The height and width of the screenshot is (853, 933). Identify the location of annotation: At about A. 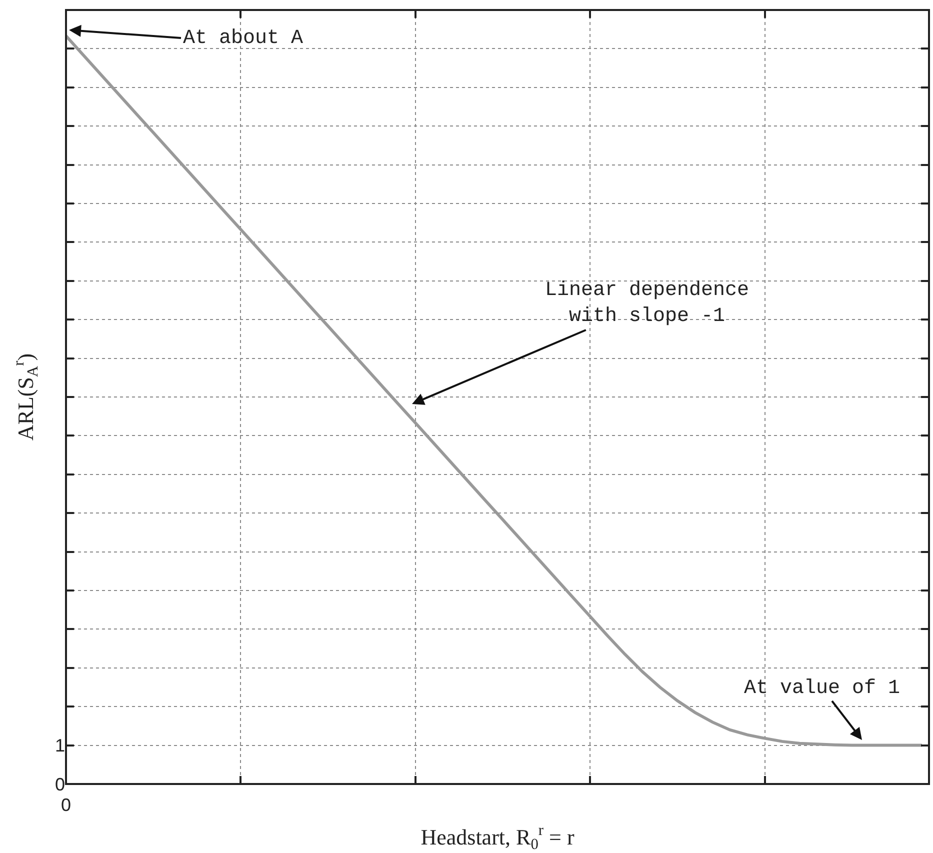
(243, 38).